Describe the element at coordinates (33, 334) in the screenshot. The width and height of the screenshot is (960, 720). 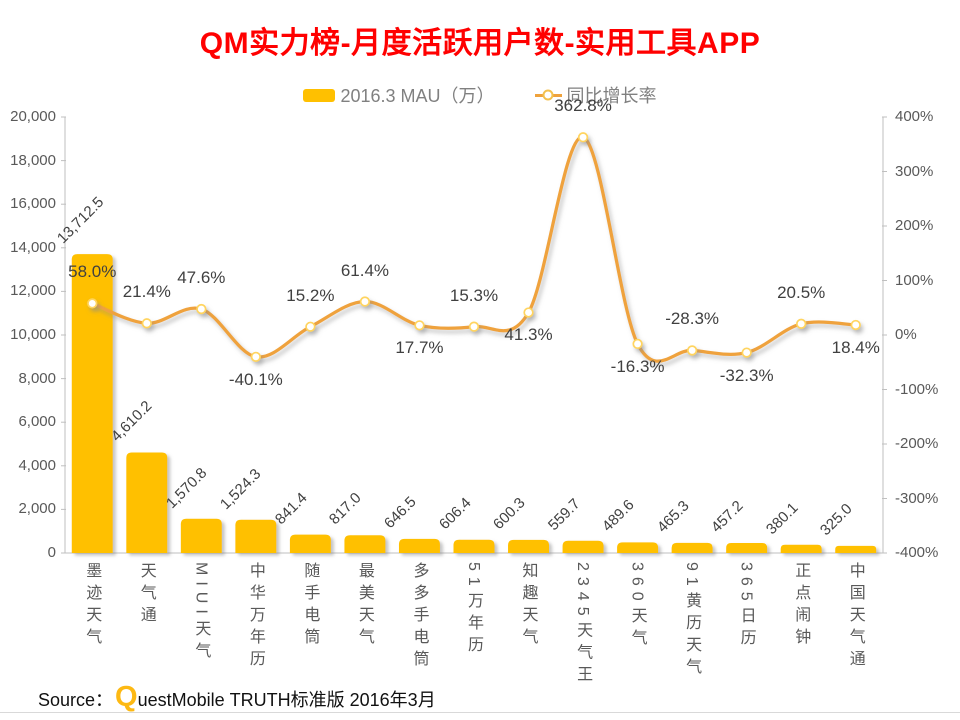
I see `mau-axis-tick-label: 10,000` at that location.